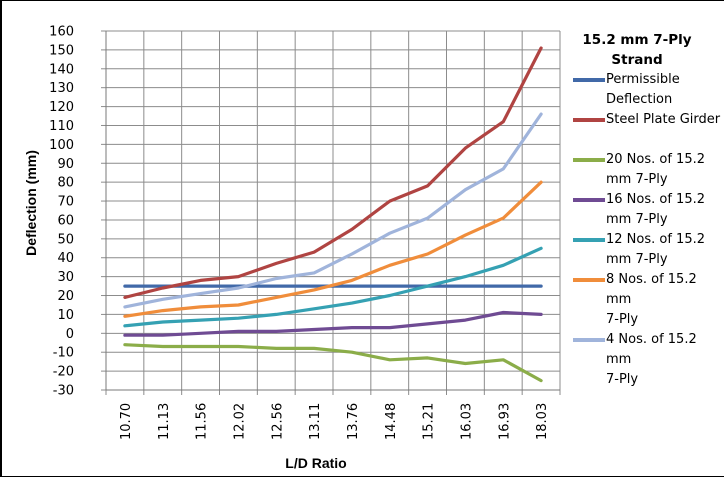 The width and height of the screenshot is (724, 477). I want to click on legend-item-5: 8 Nos. of 15.2 mm 7-Ply, so click(648, 300).